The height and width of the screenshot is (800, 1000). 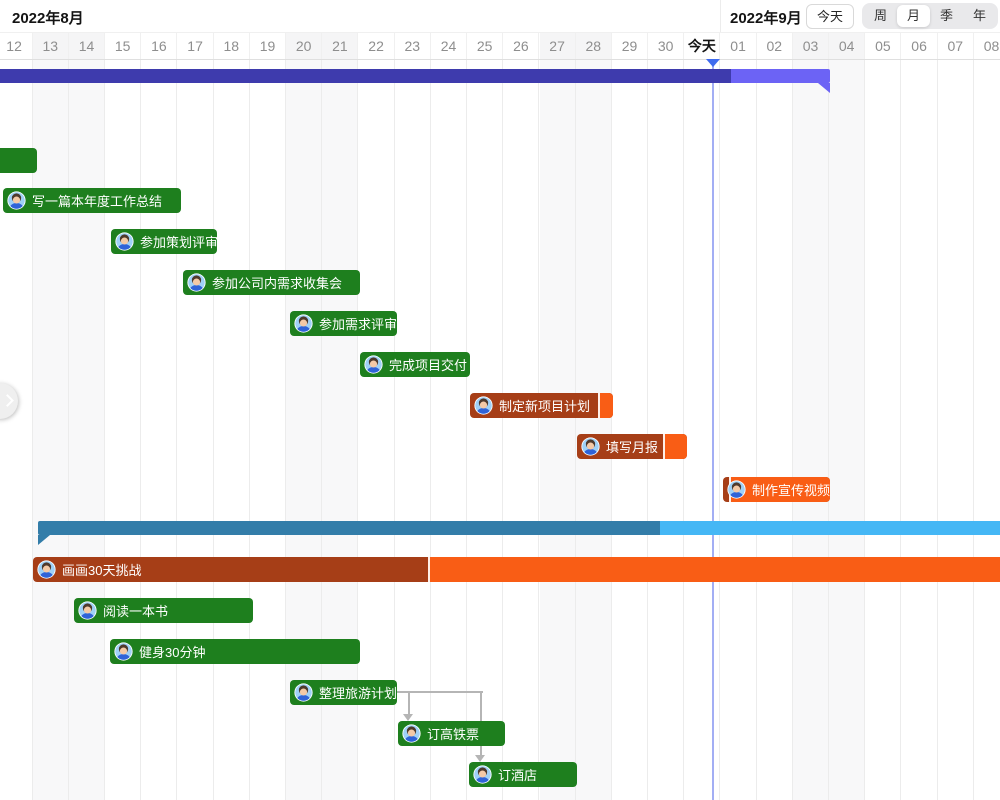 What do you see at coordinates (136, 611) in the screenshot?
I see `task-label: 阅读一本书` at bounding box center [136, 611].